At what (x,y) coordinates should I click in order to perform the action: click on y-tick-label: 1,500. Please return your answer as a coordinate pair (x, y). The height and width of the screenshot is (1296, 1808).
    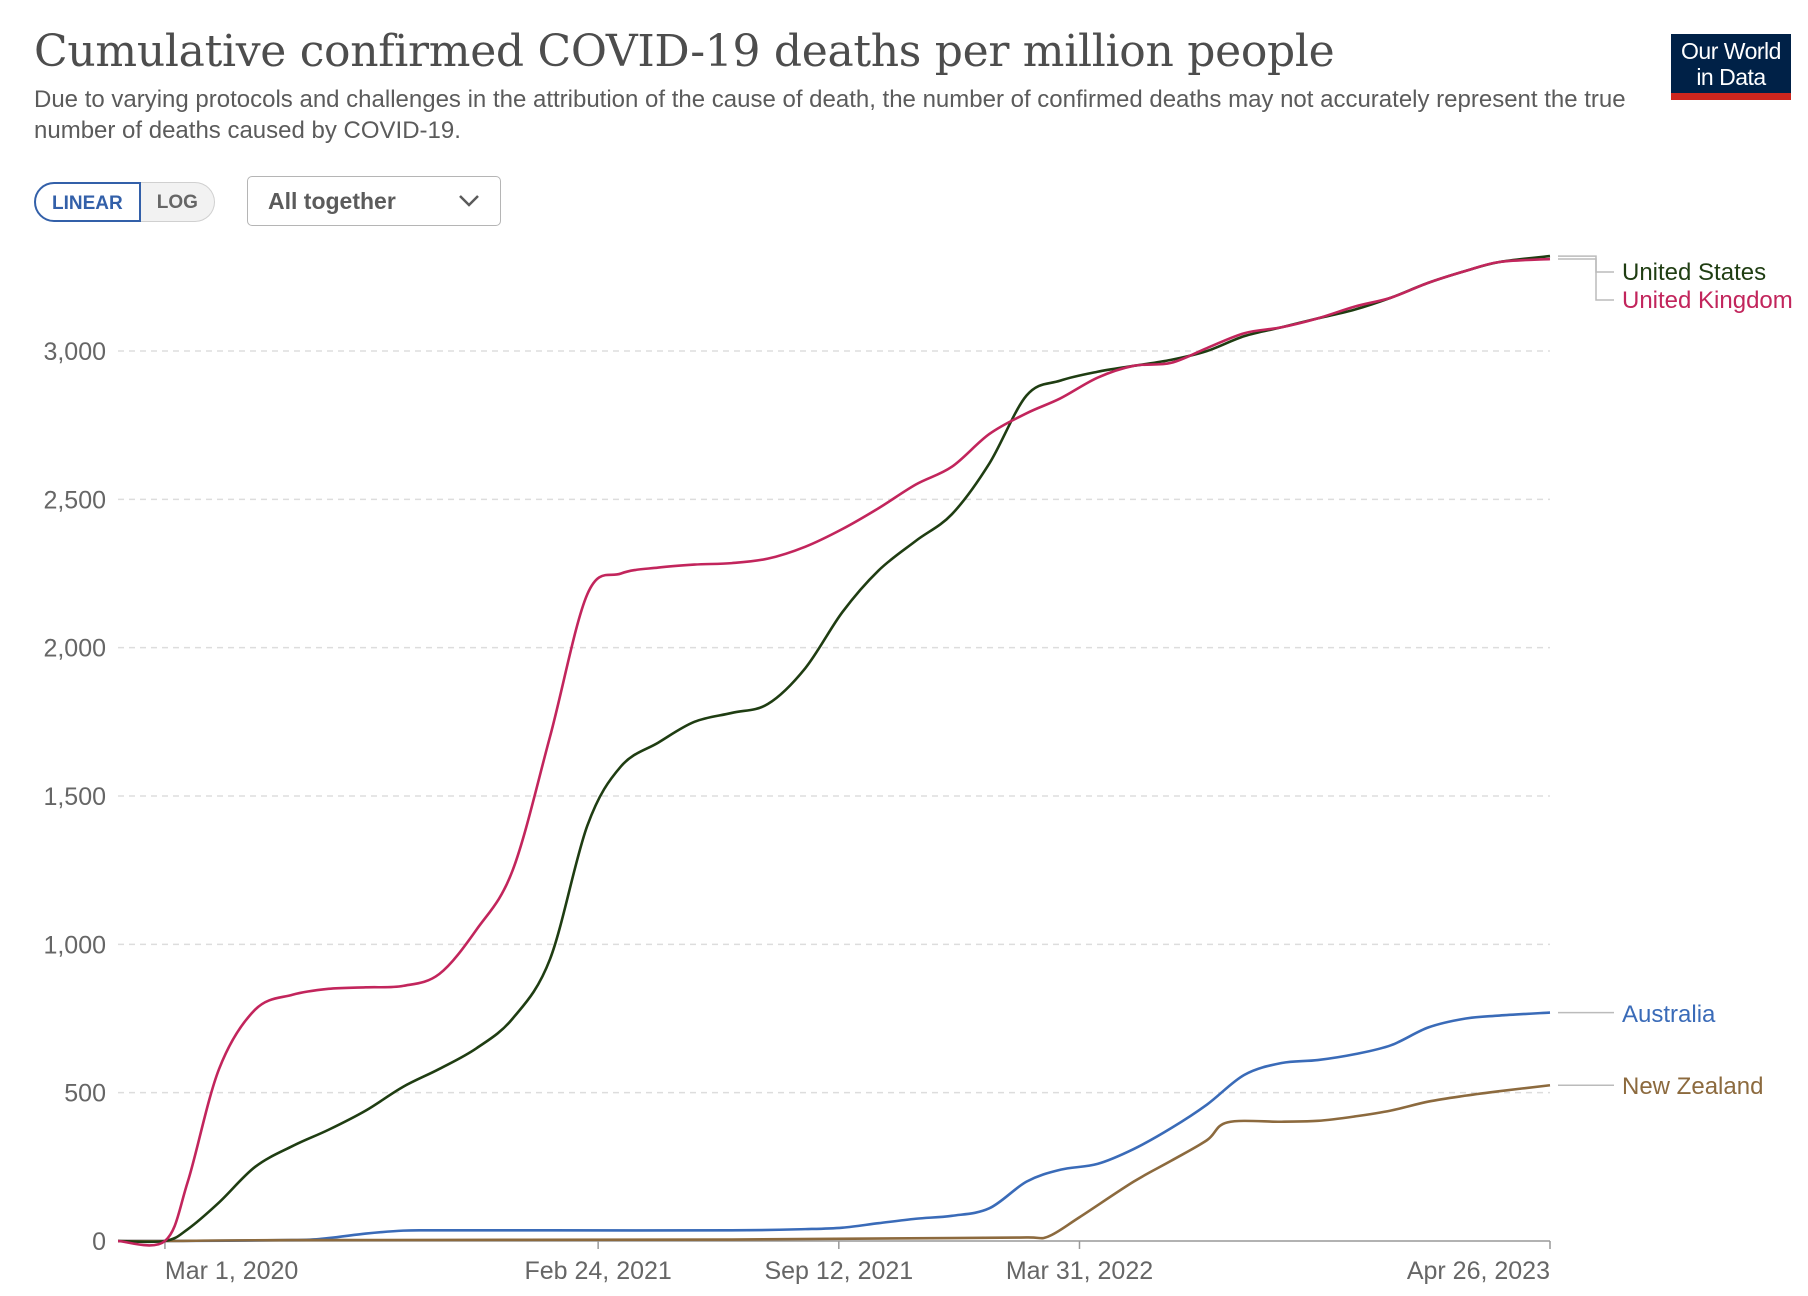
    Looking at the image, I should click on (74, 797).